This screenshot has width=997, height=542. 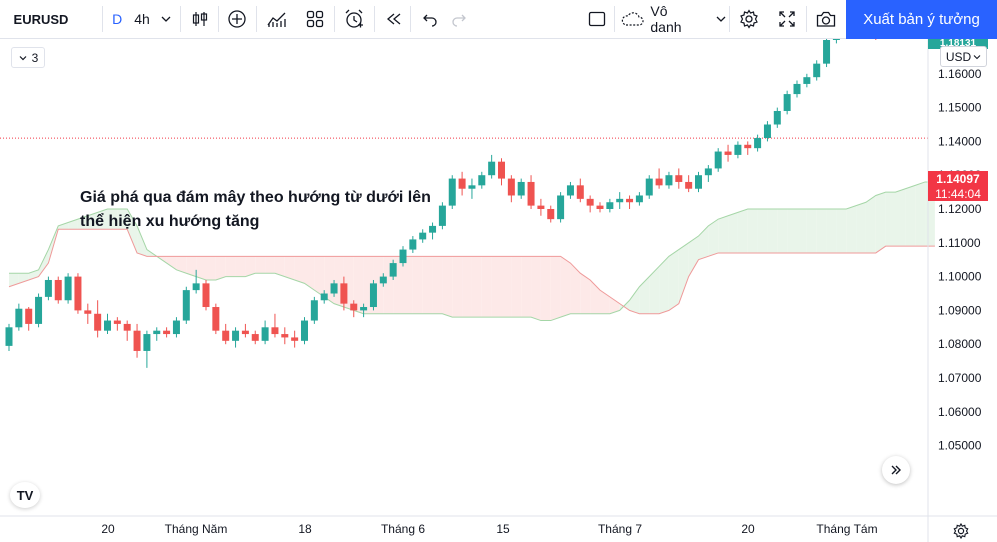 I want to click on time-tick-label: 18, so click(x=305, y=529).